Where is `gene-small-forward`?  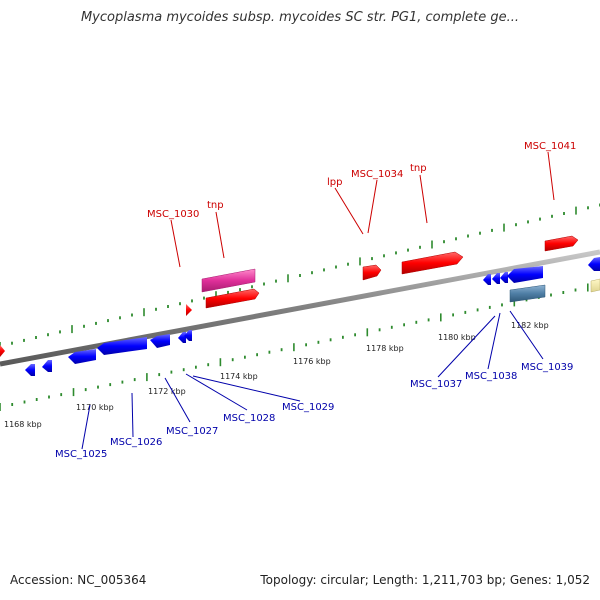 gene-small-forward is located at coordinates (189, 310).